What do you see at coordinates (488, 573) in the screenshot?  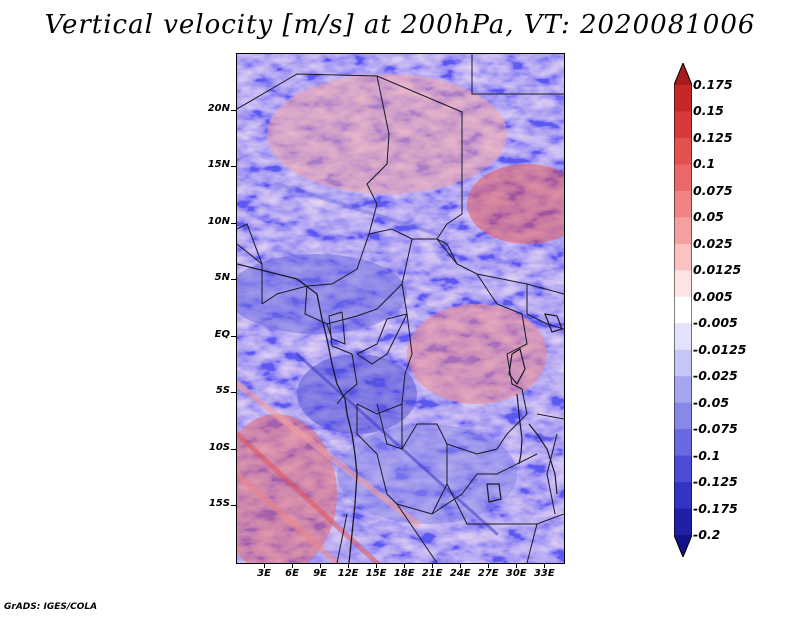 I see `lon-tick-label: 27E` at bounding box center [488, 573].